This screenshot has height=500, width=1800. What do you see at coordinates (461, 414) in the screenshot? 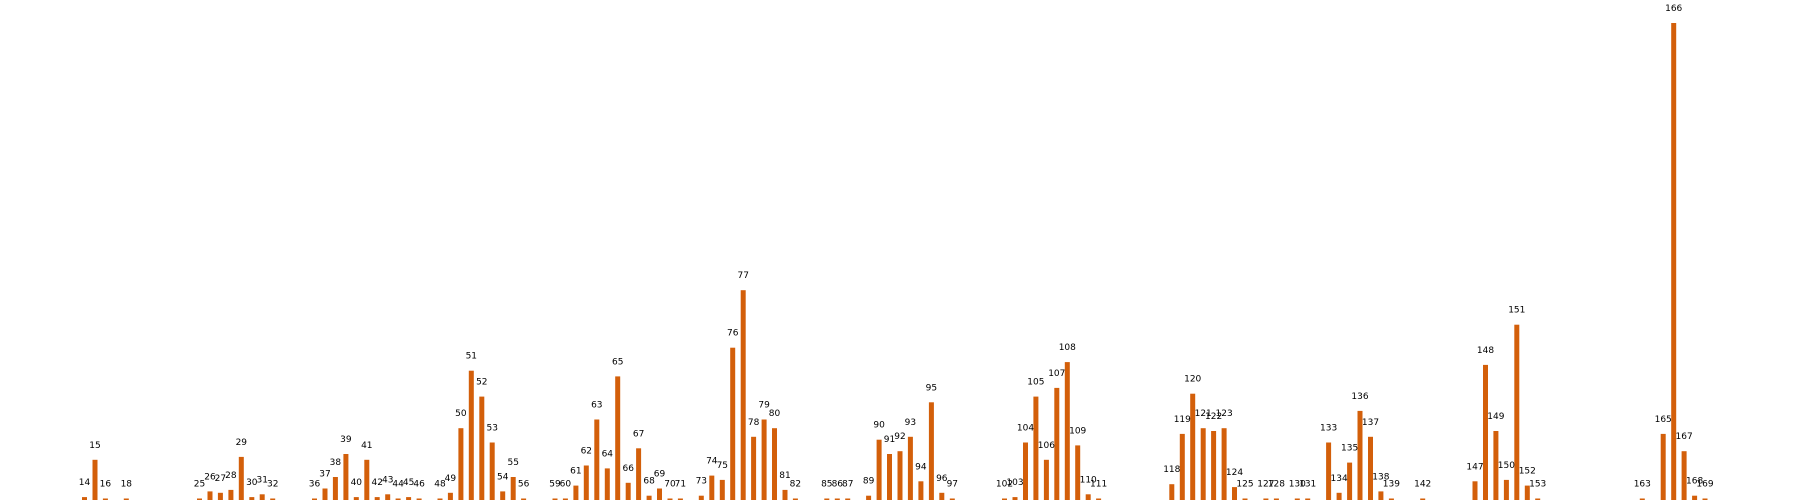
I see `bar-label-50: 50` at bounding box center [461, 414].